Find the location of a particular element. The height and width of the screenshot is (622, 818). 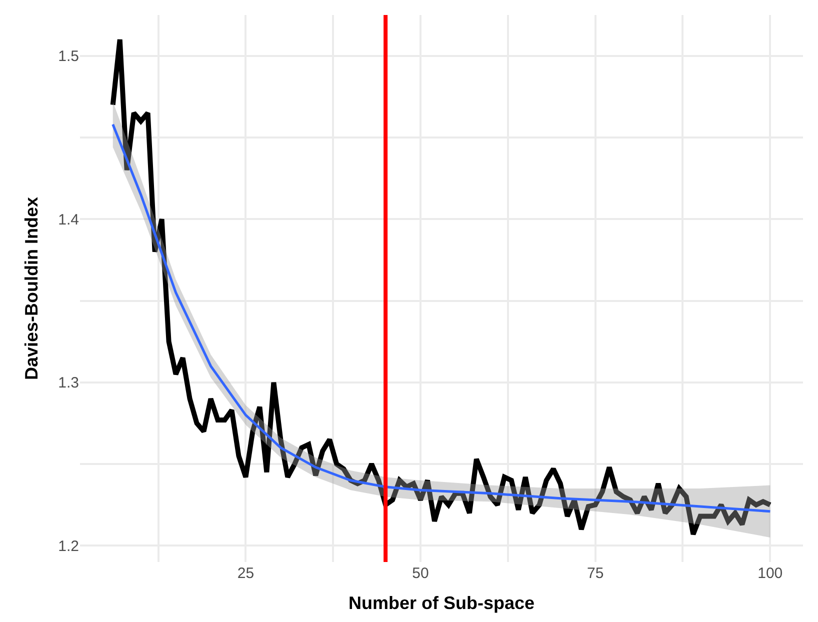

x-tick-label: 100 is located at coordinates (770, 573).